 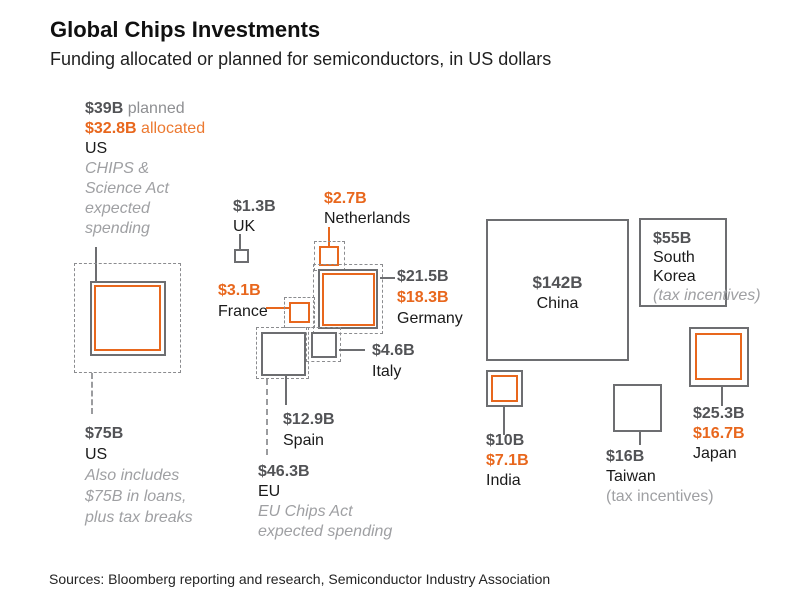 I want to click on uk-planned-square, so click(x=241, y=256).